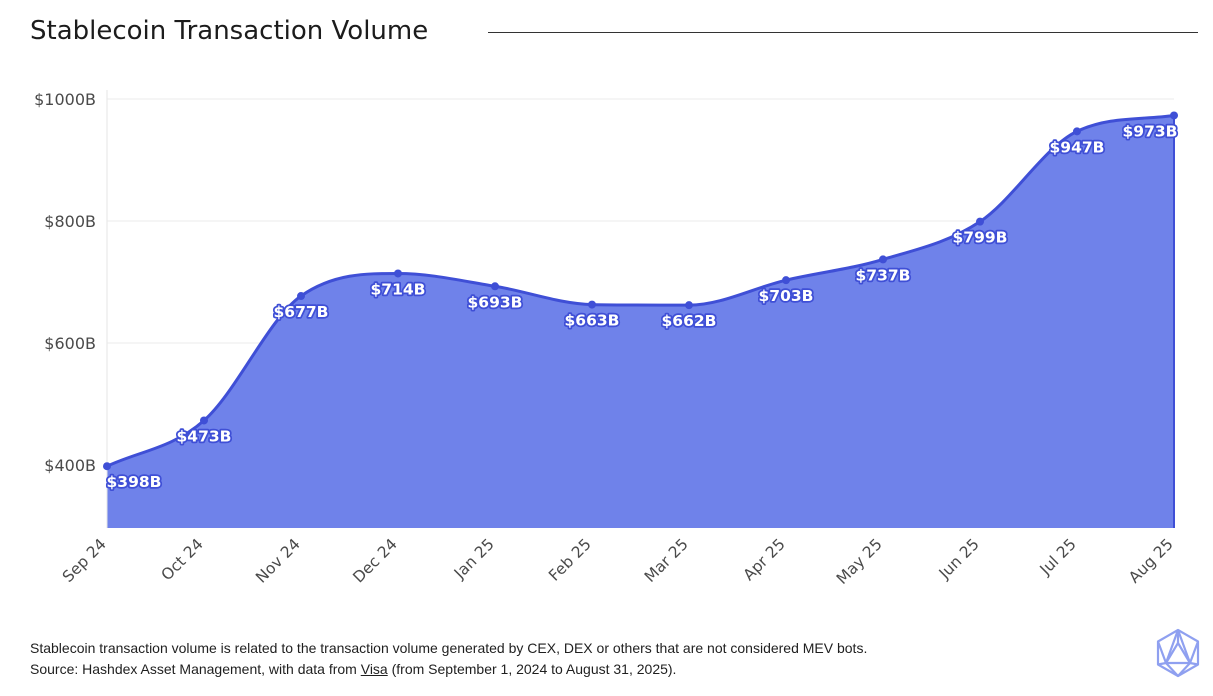 This screenshot has width=1213, height=696. Describe the element at coordinates (689, 321) in the screenshot. I see `data-label-mar-25: $662B` at that location.